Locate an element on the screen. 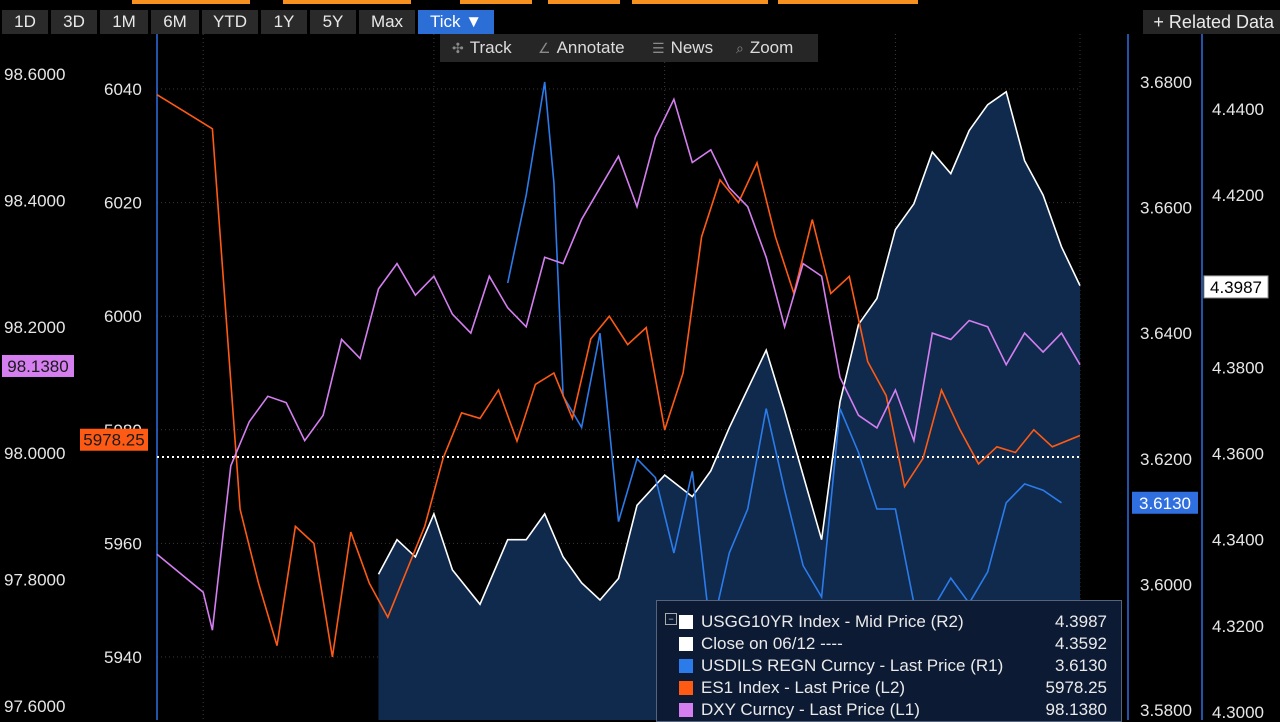 The image size is (1280, 722). legend-collapse-icon: − is located at coordinates (671, 619).